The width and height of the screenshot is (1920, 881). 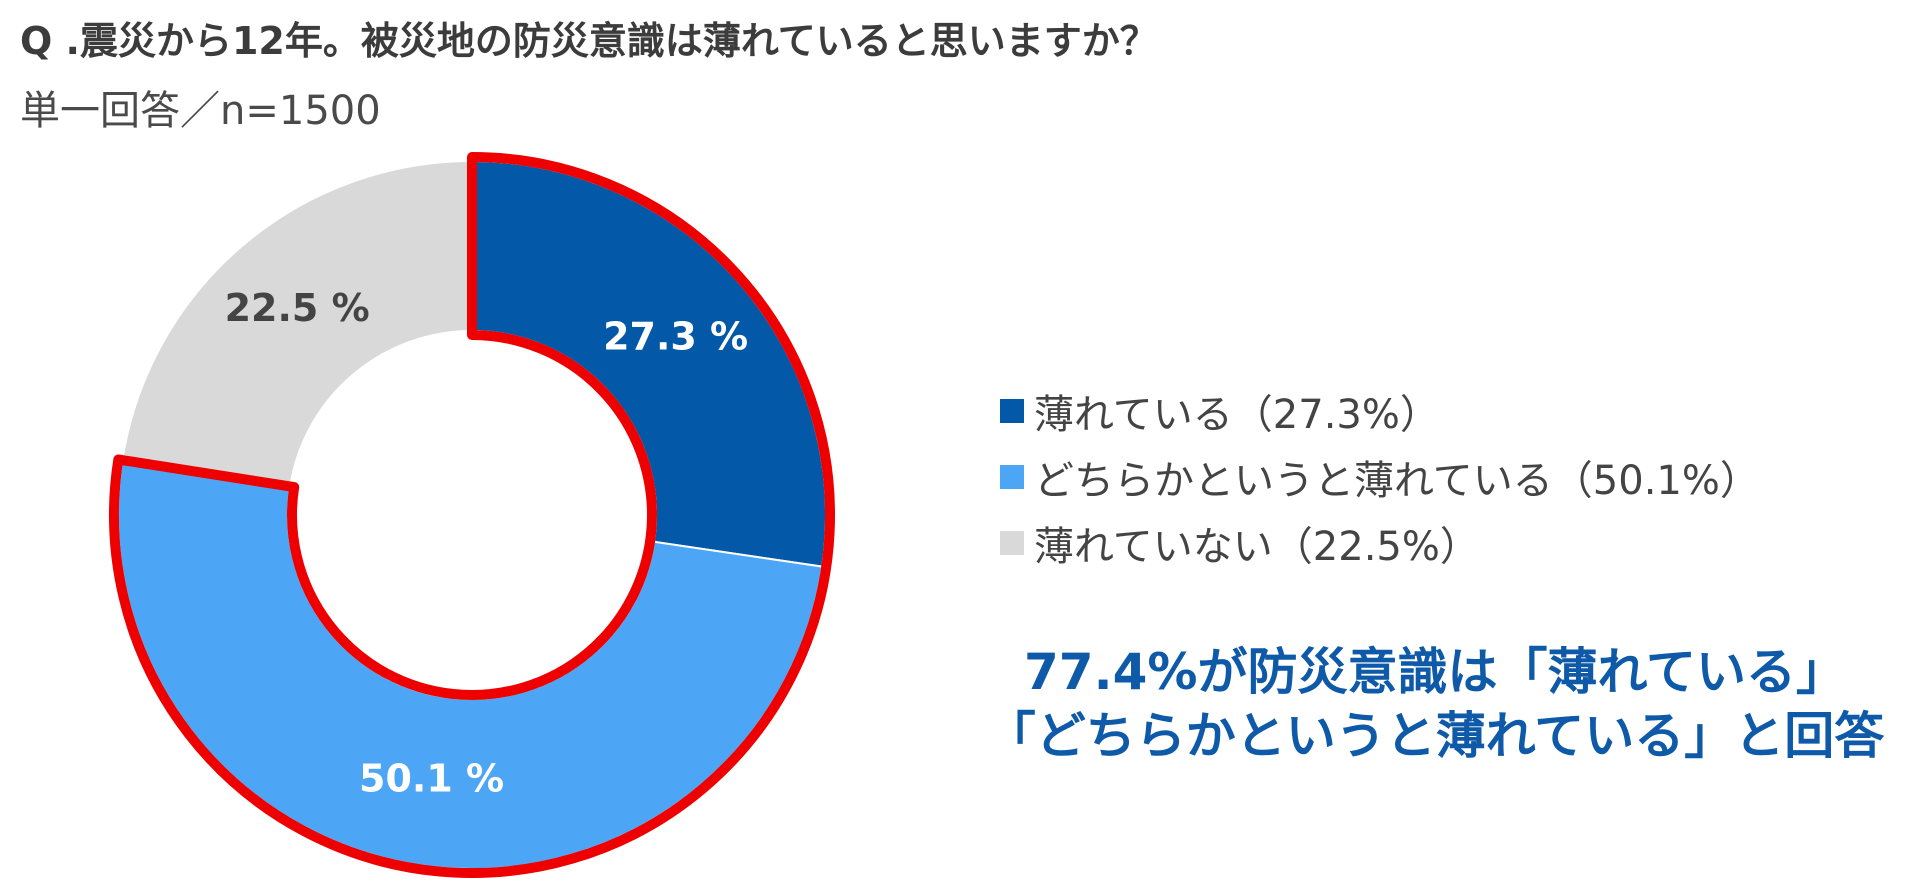 I want to click on slice-label-2: 22.5 %, so click(x=297, y=308).